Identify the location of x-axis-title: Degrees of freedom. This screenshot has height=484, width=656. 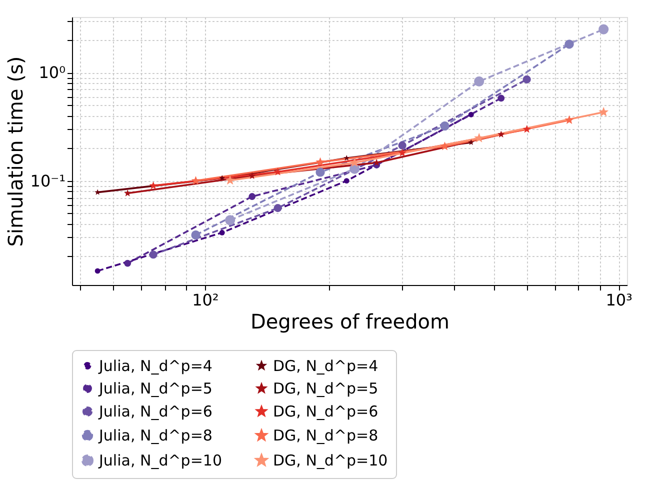
(350, 322).